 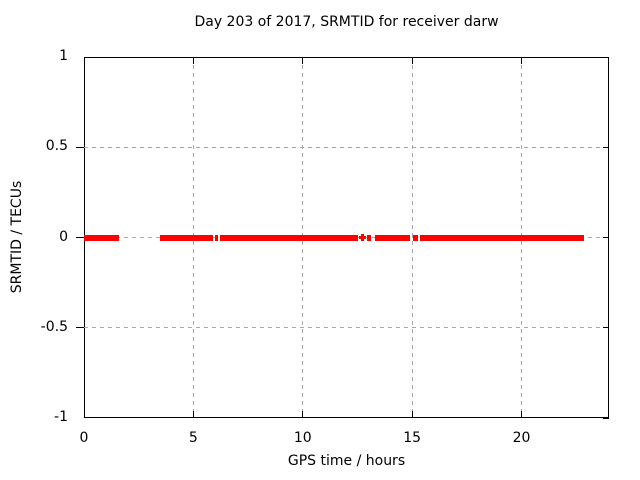 I want to click on y-tick-label: 0, so click(x=63, y=236).